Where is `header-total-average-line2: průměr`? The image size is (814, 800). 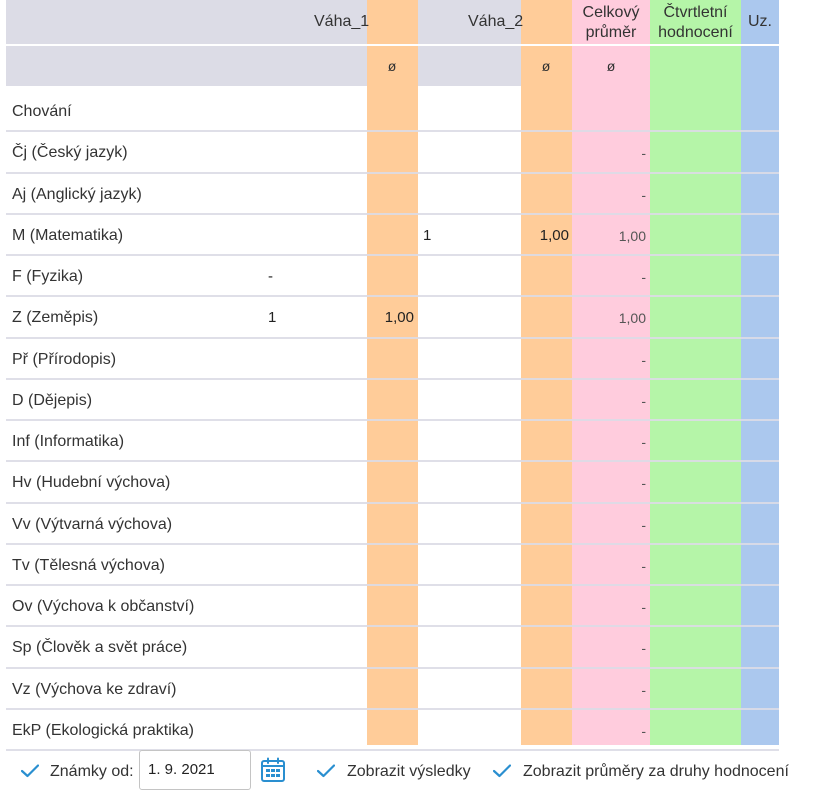
header-total-average-line2: průměr is located at coordinates (611, 32).